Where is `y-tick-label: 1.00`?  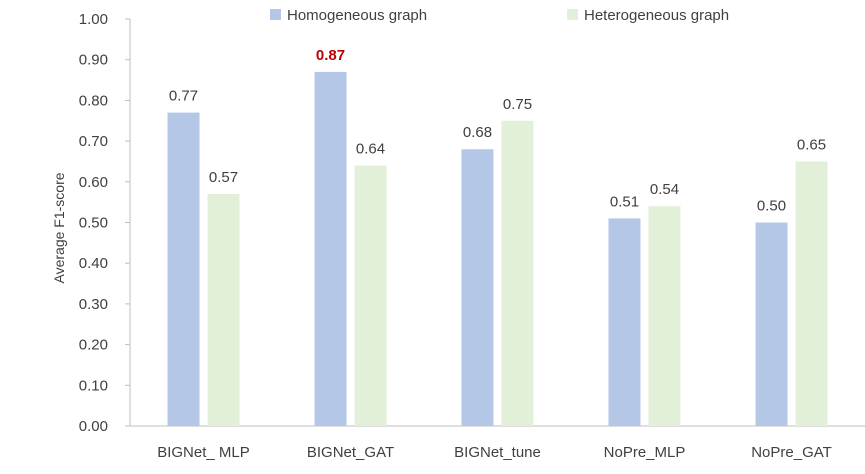
y-tick-label: 1.00 is located at coordinates (93, 19).